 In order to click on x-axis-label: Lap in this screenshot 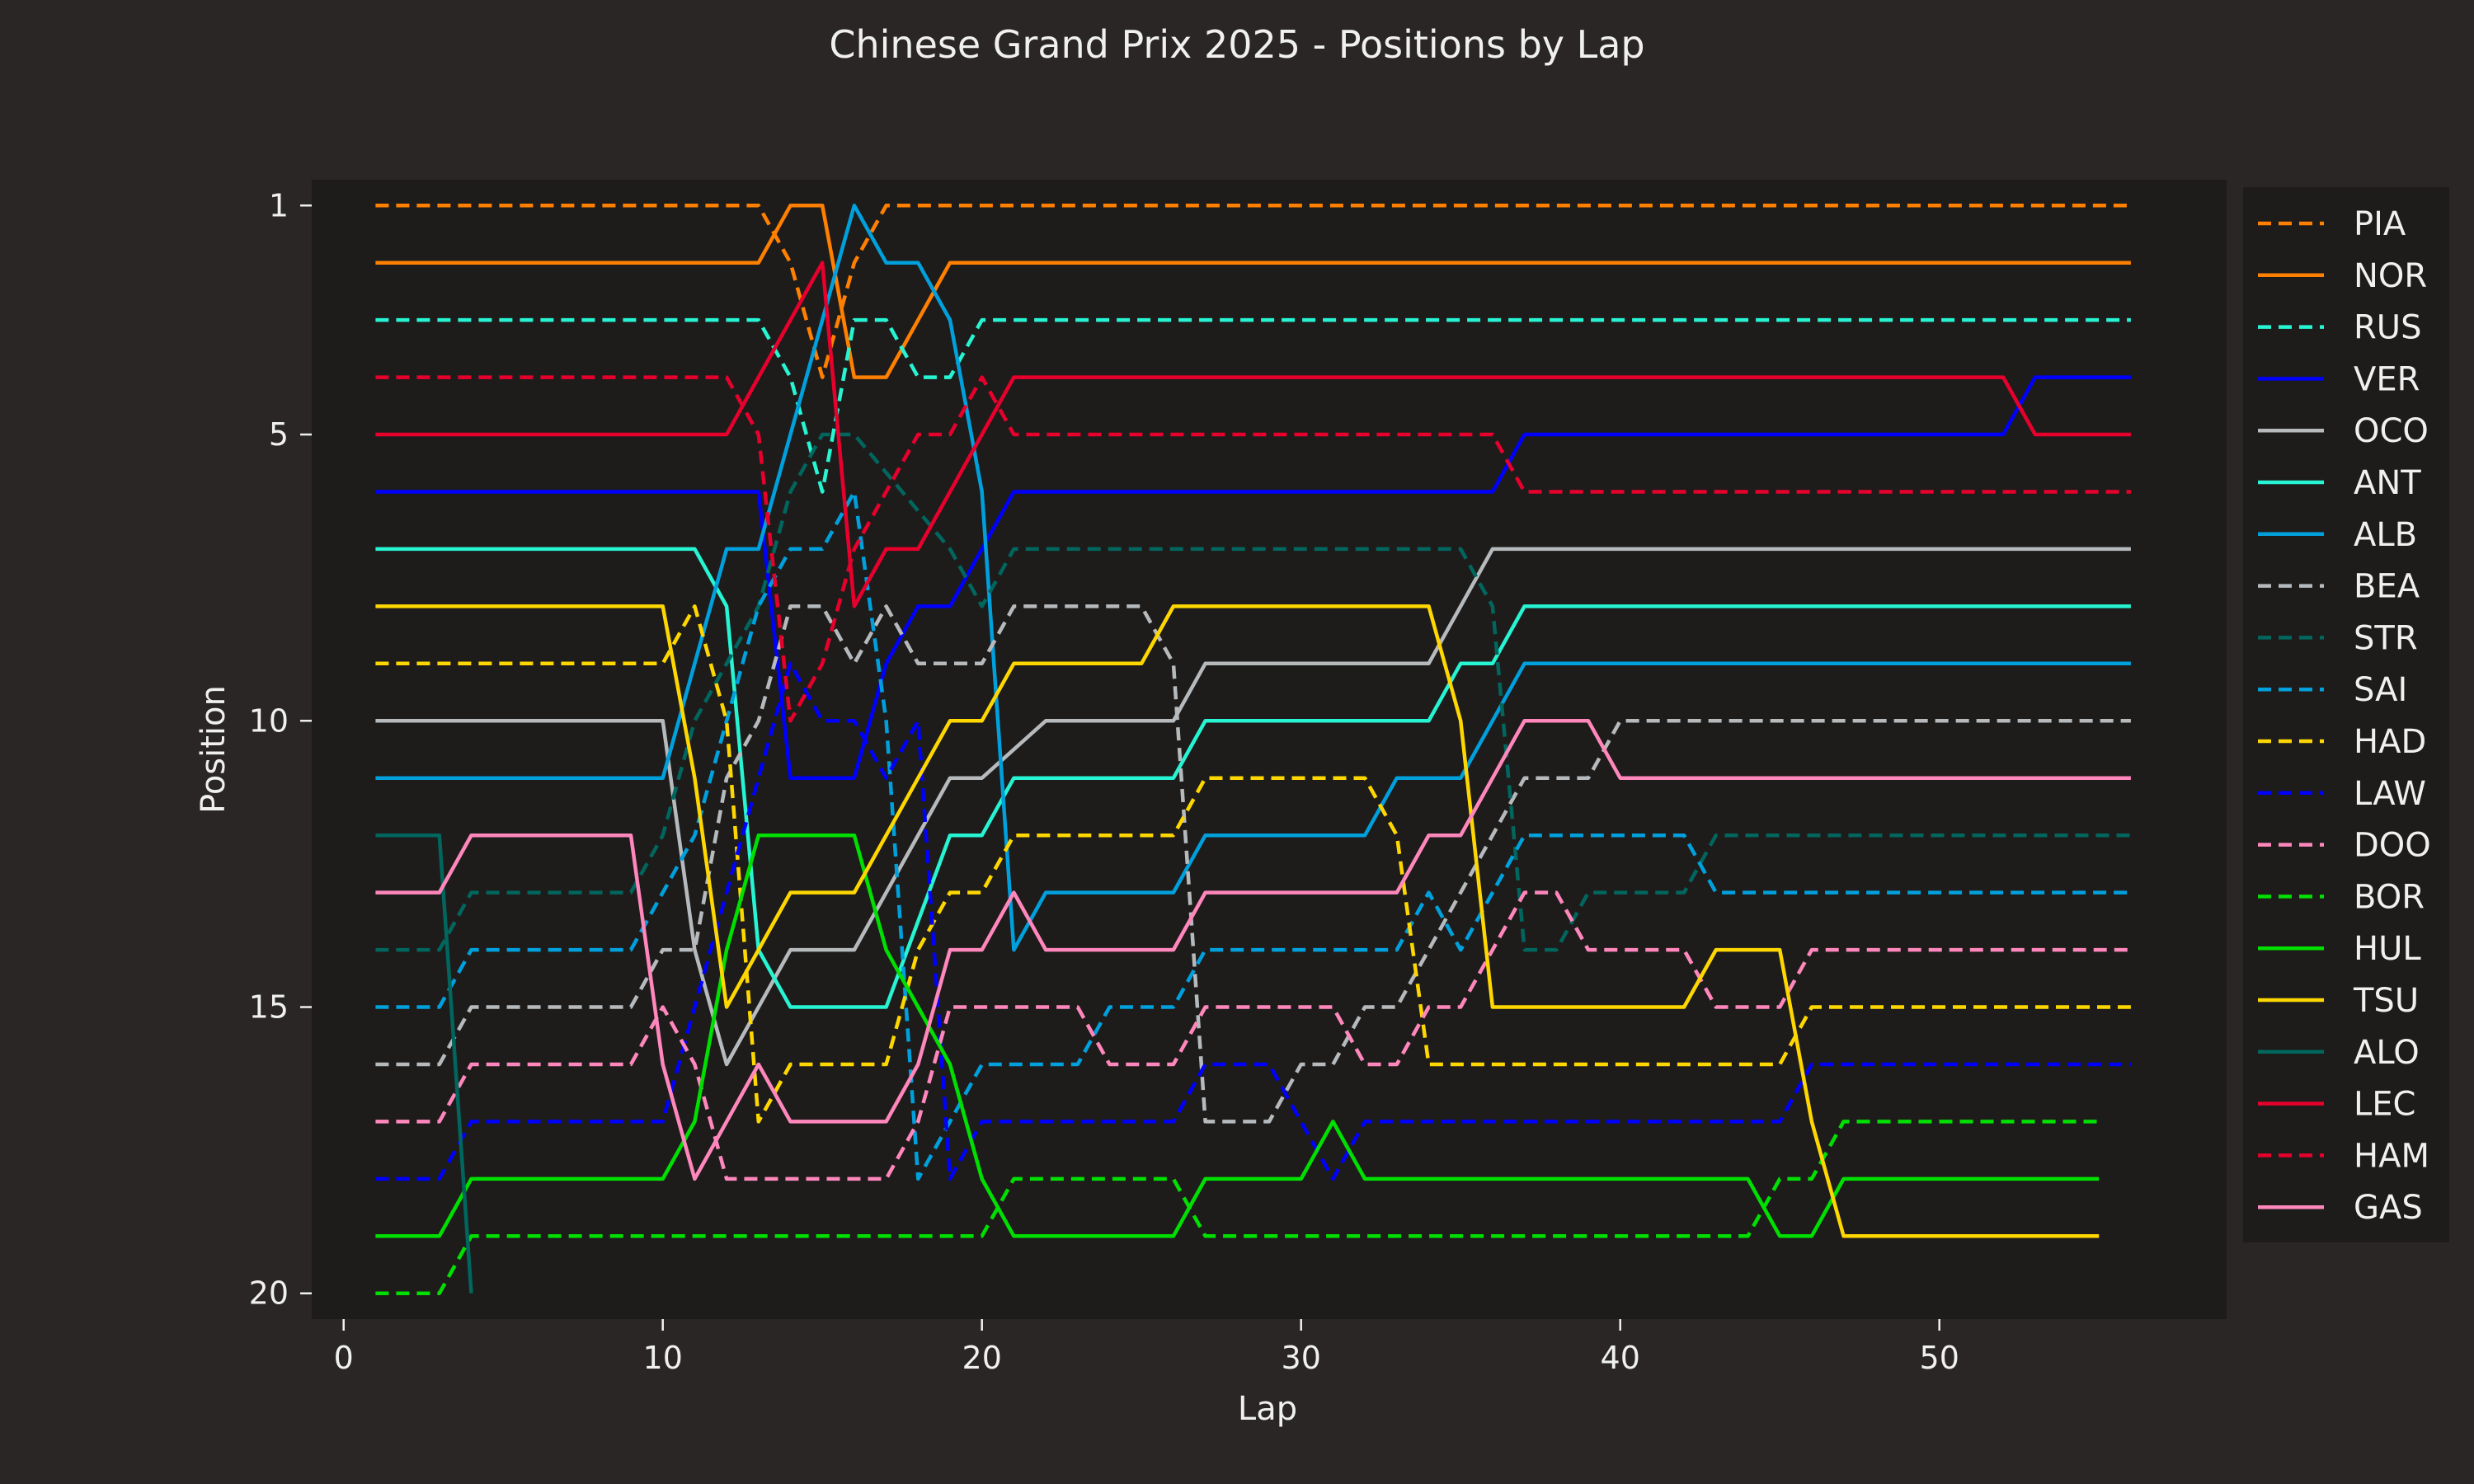, I will do `click(1267, 1409)`.